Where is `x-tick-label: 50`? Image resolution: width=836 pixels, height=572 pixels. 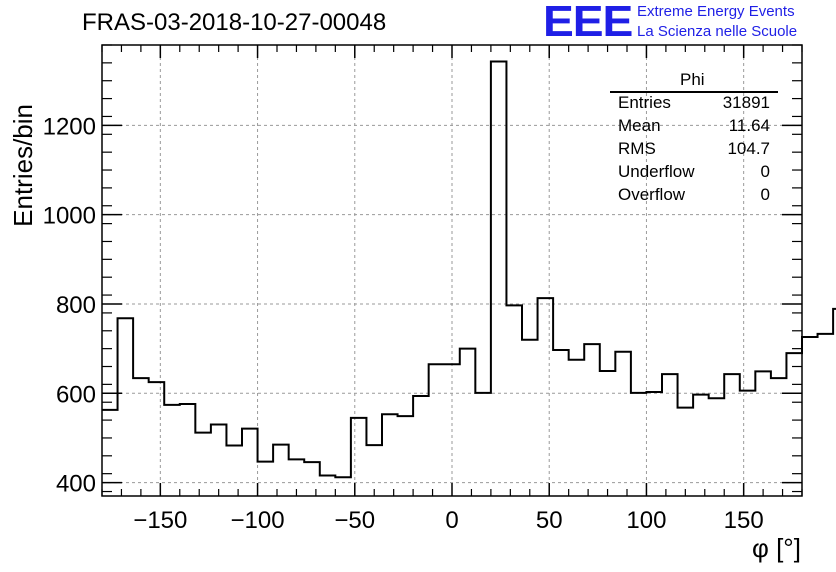
x-tick-label: 50 is located at coordinates (549, 520).